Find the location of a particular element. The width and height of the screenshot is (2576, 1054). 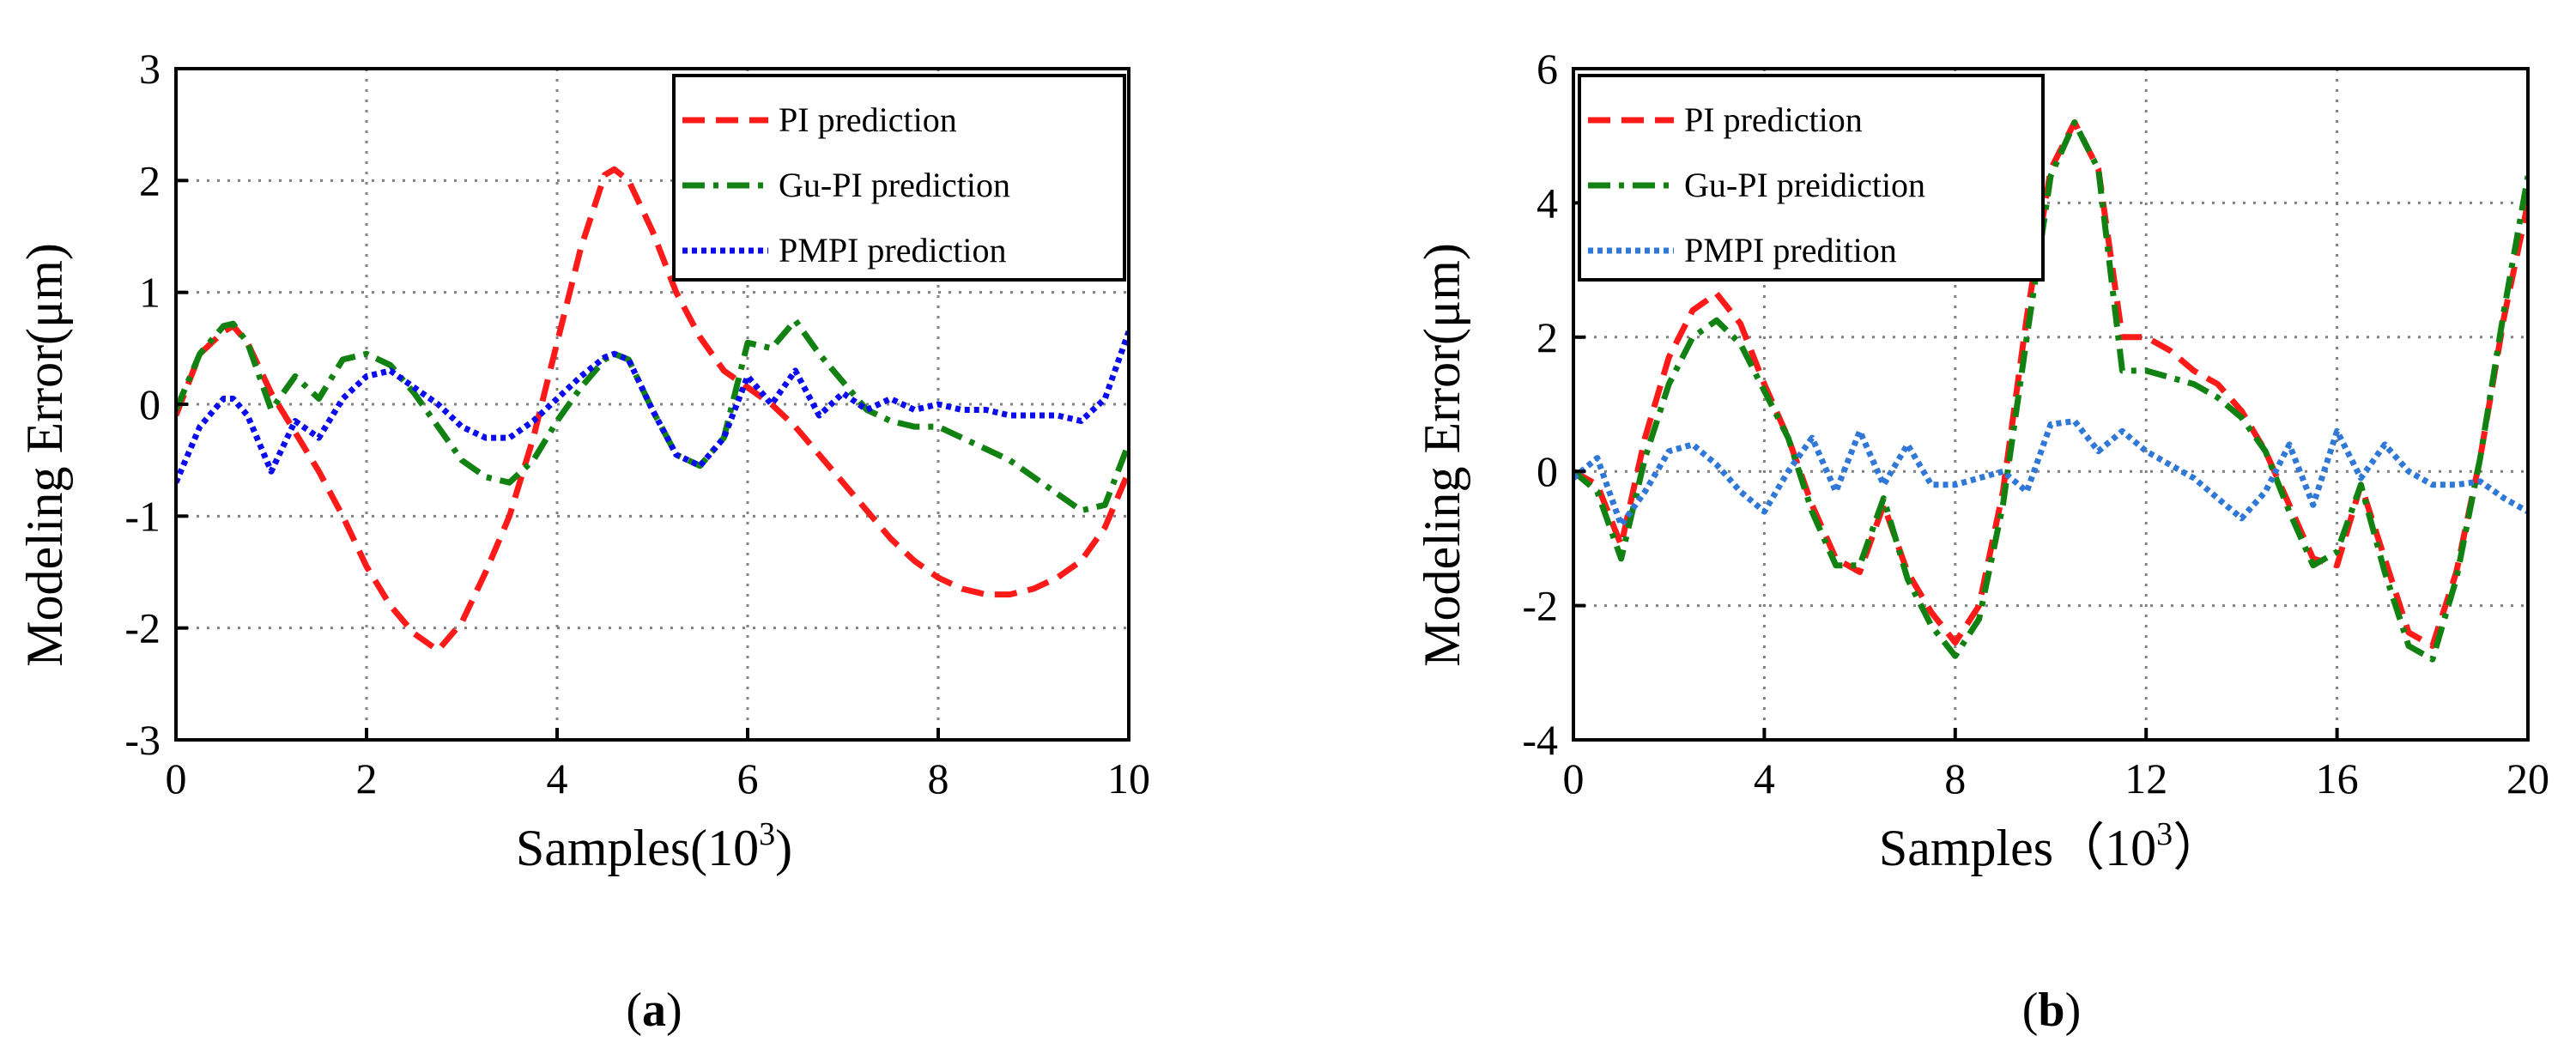

y-tick-label: -3 is located at coordinates (142, 740).